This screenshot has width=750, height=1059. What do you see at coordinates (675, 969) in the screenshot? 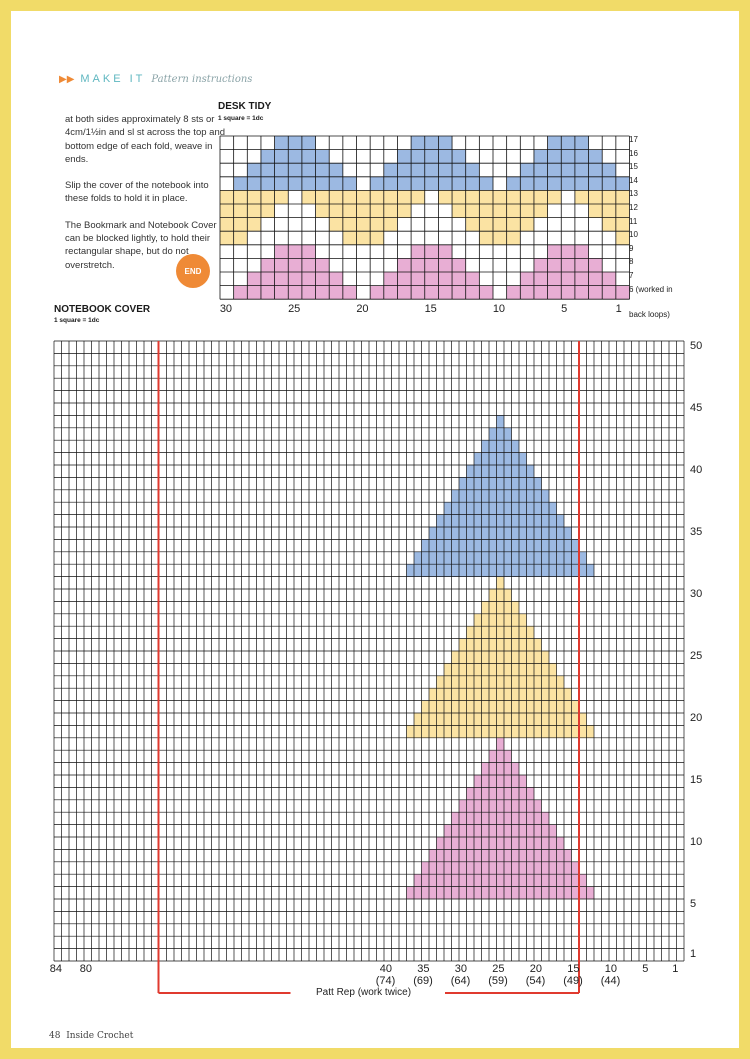
I see `column-label: 1` at bounding box center [675, 969].